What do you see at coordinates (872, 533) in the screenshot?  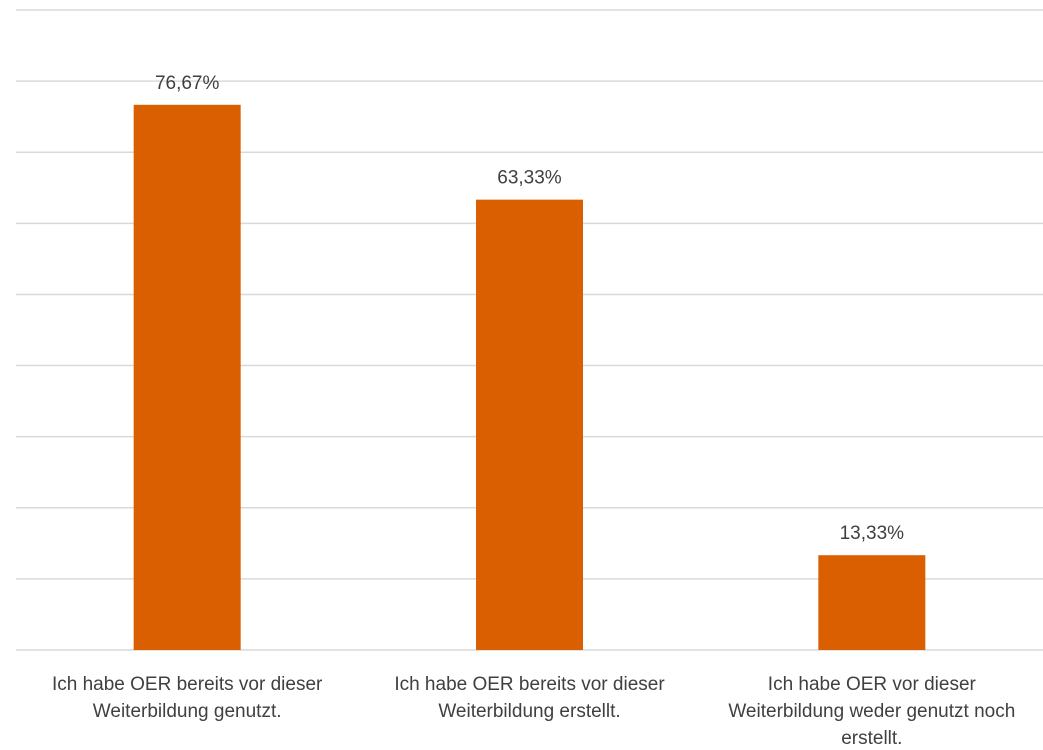 I see `data-label-3: 13,33%` at bounding box center [872, 533].